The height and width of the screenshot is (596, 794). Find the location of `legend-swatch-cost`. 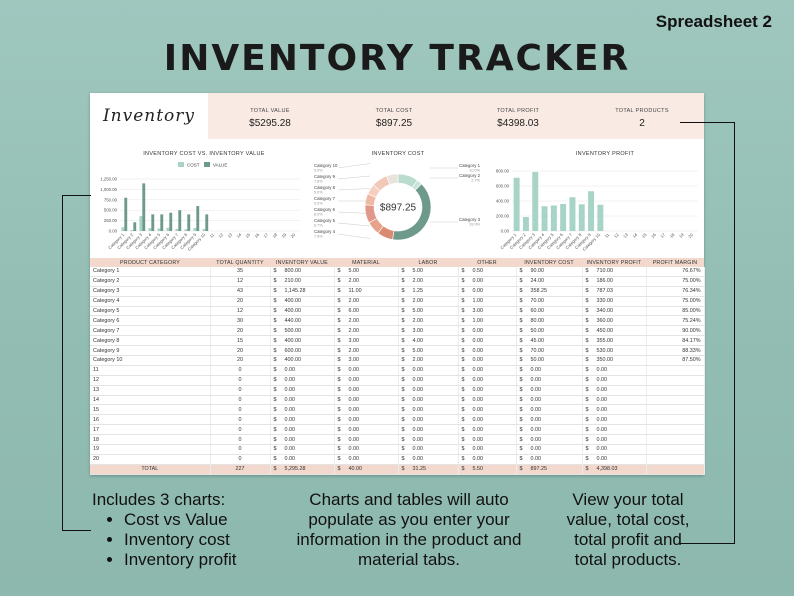

legend-swatch-cost is located at coordinates (181, 164).